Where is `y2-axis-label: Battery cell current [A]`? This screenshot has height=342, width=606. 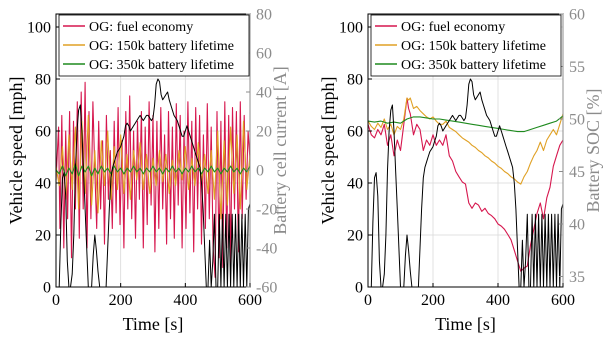 y2-axis-label: Battery cell current [A] is located at coordinates (280, 150).